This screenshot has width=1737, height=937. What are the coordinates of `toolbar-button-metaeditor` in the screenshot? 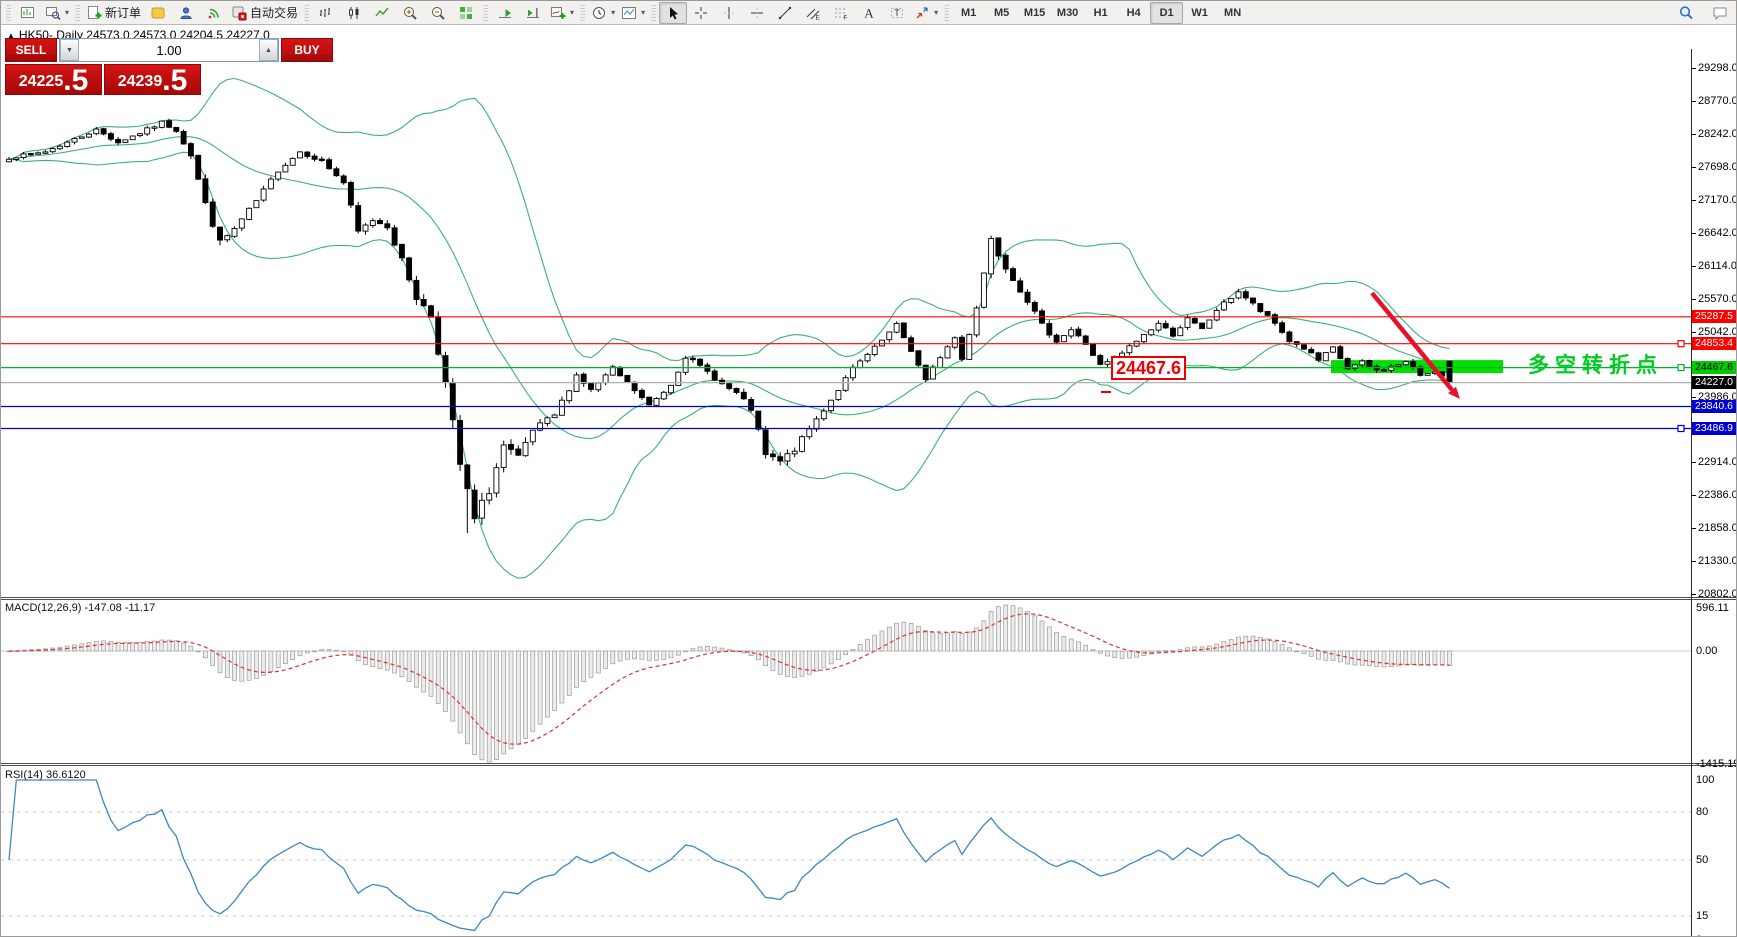 It's located at (158, 13).